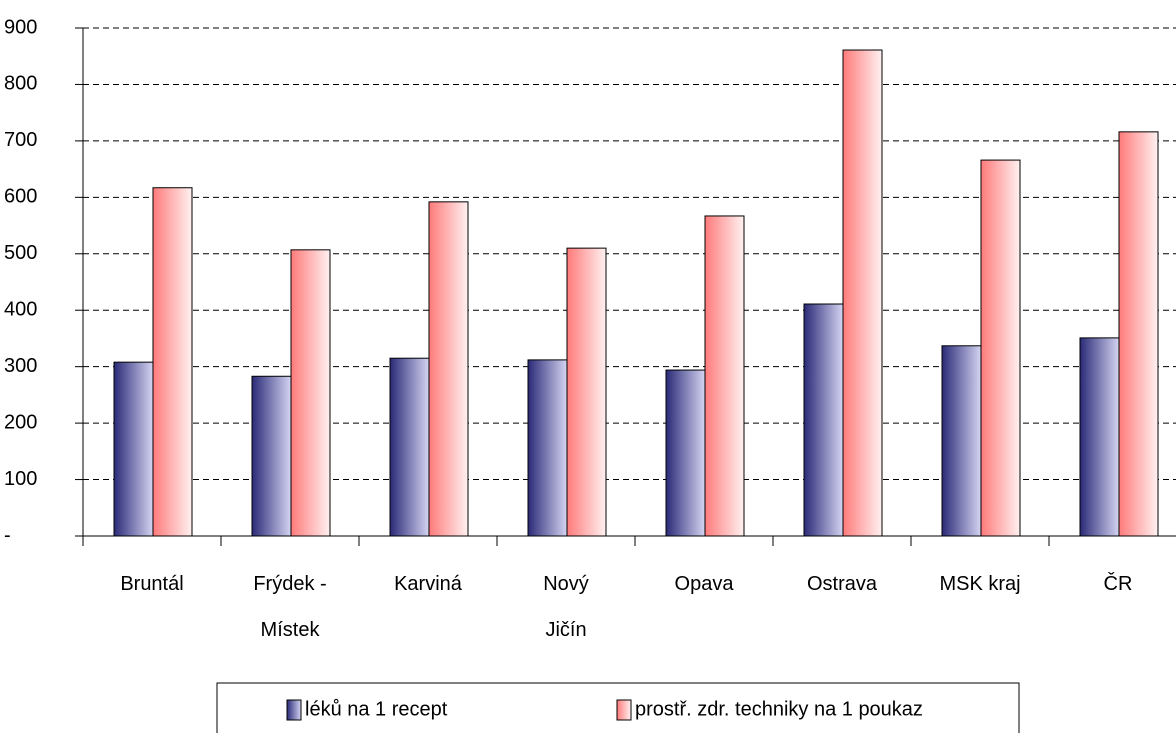 The height and width of the screenshot is (733, 1176). Describe the element at coordinates (779, 709) in the screenshot. I see `legend-label: prostř. zdr. techniky na 1 poukaz` at that location.